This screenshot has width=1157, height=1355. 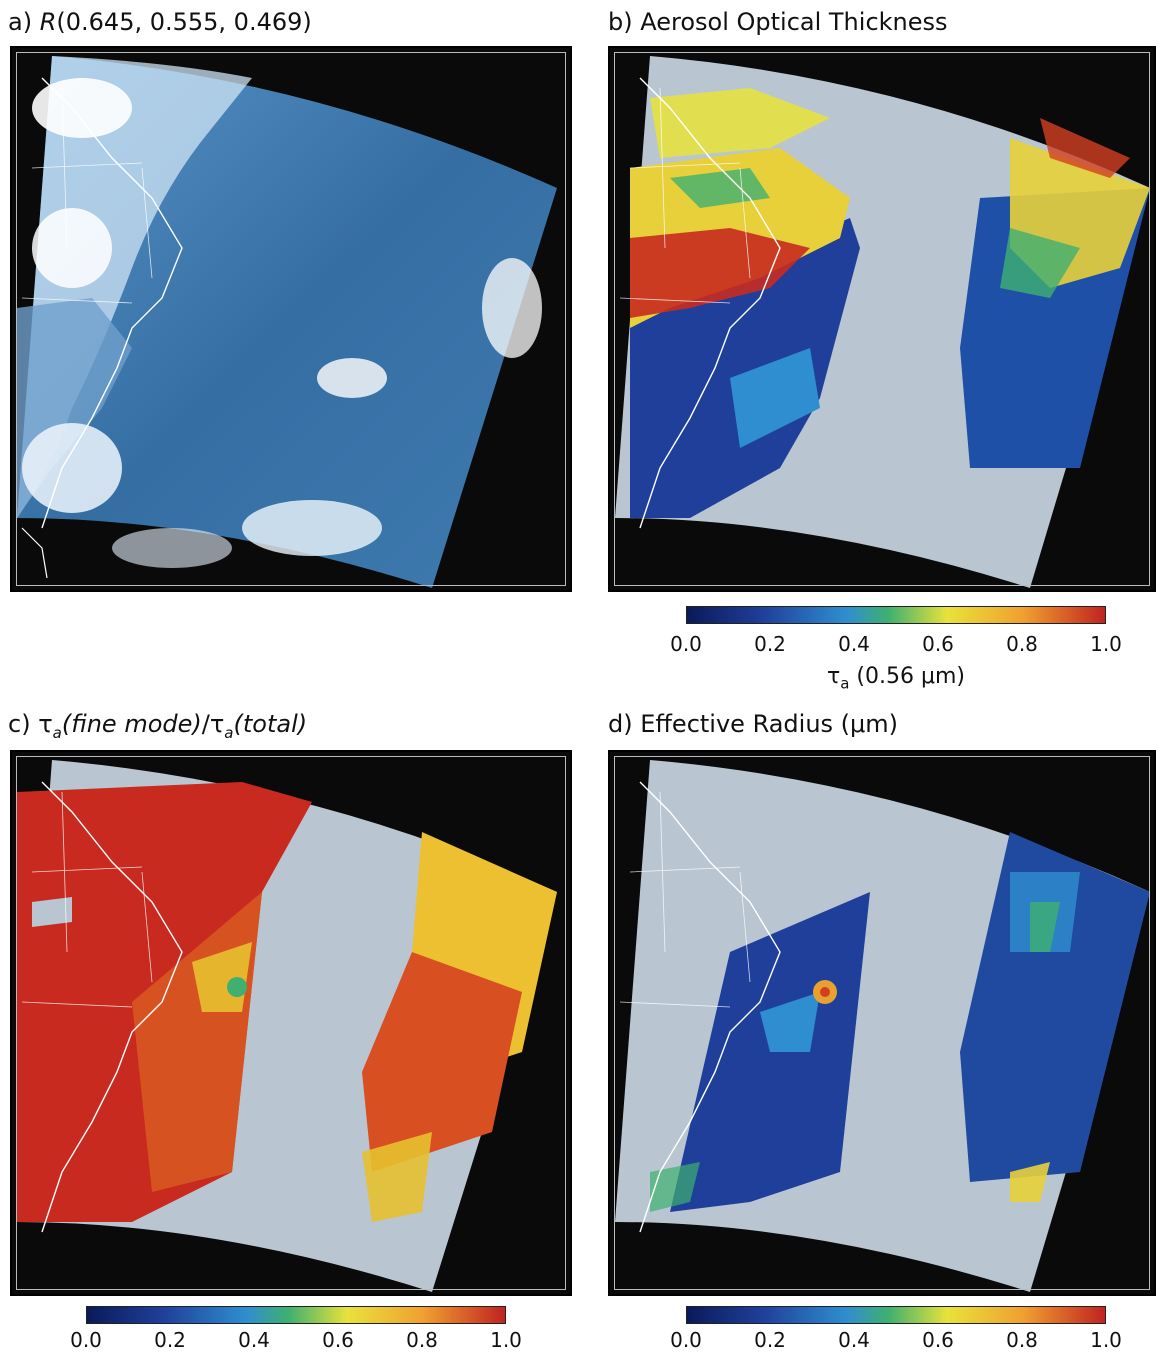 I want to click on colorbar-c-tick-2: 0.4, so click(x=254, y=1340).